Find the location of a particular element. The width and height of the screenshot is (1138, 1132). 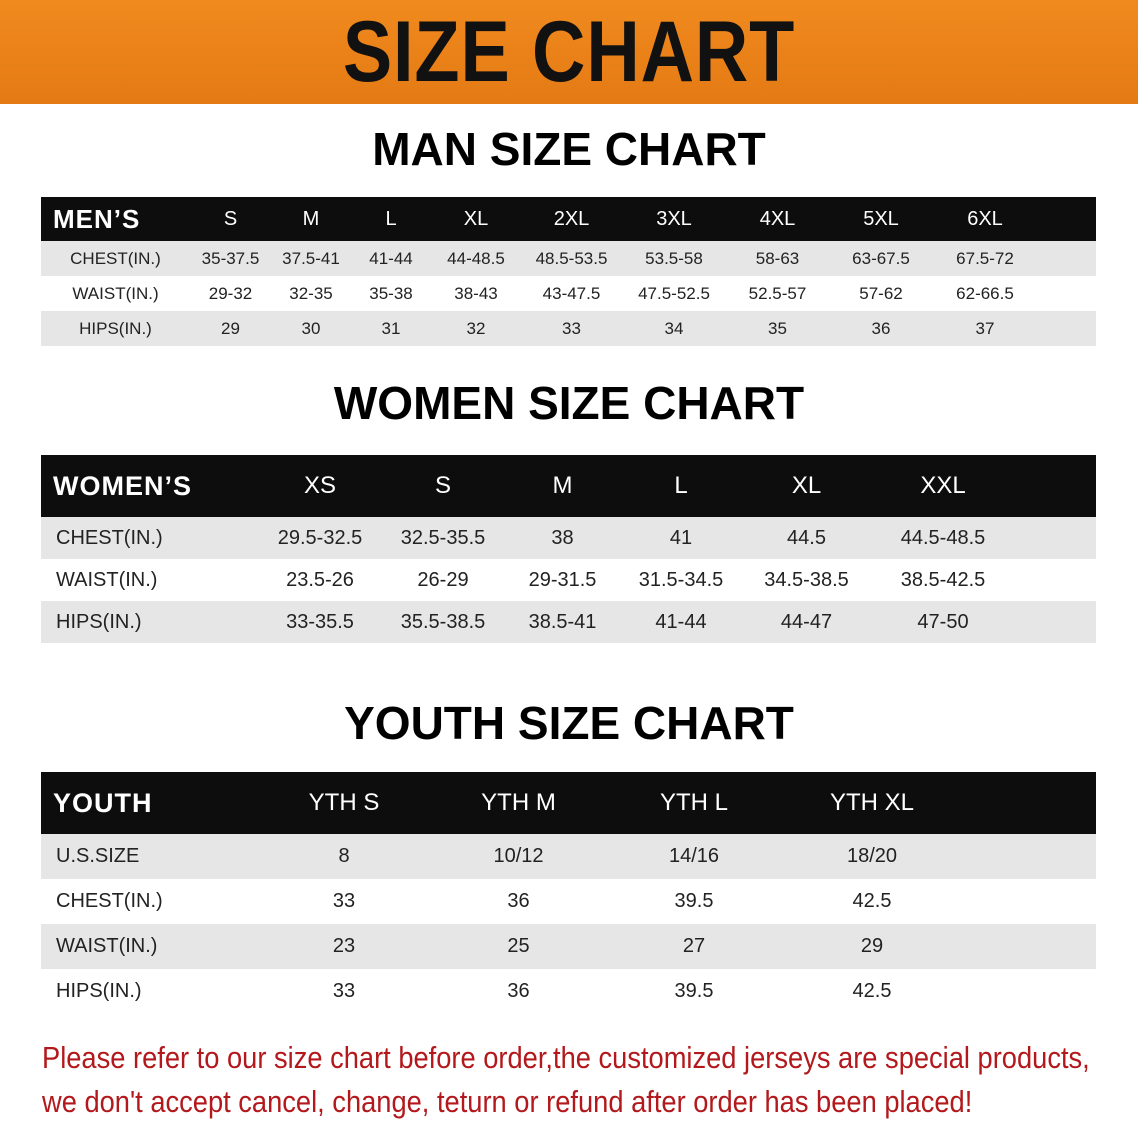

cell: 37 is located at coordinates (985, 328).